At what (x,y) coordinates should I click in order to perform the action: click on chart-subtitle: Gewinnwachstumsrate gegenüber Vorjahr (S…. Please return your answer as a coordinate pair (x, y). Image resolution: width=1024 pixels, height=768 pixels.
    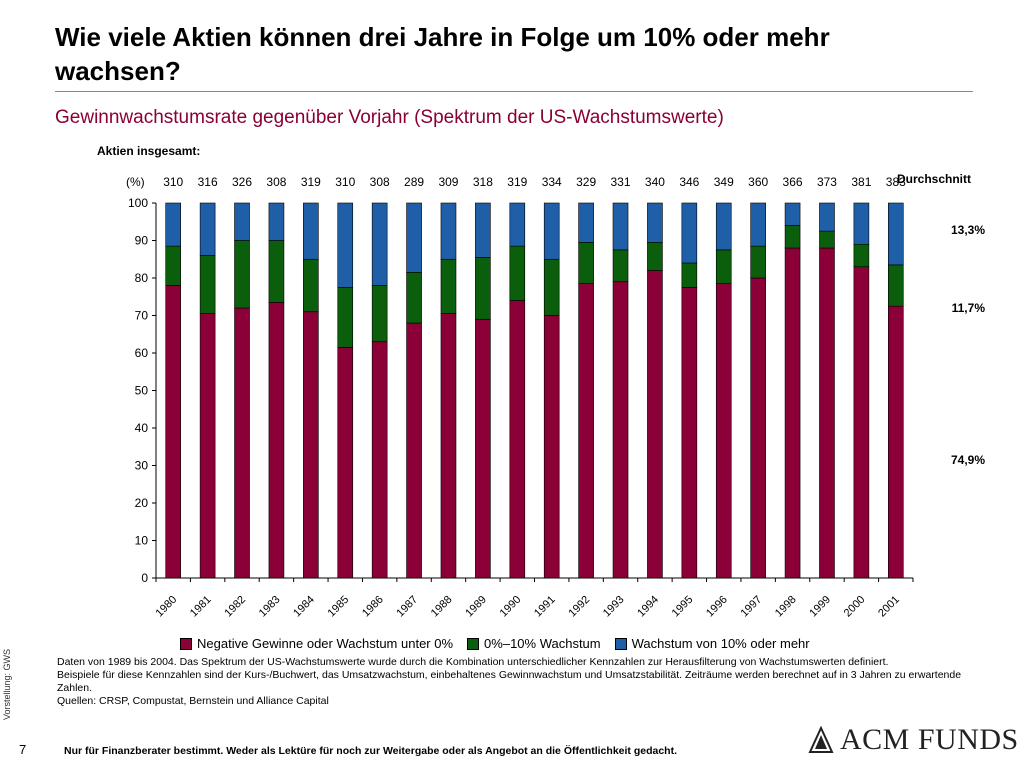
    Looking at the image, I should click on (389, 117).